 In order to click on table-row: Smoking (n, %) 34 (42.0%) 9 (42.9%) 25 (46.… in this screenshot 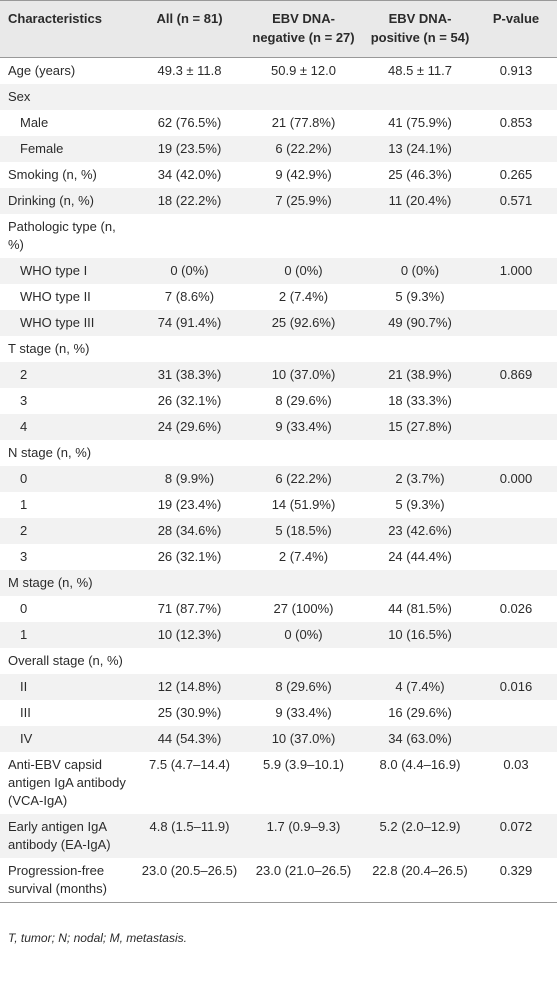, I will do `click(278, 175)`.